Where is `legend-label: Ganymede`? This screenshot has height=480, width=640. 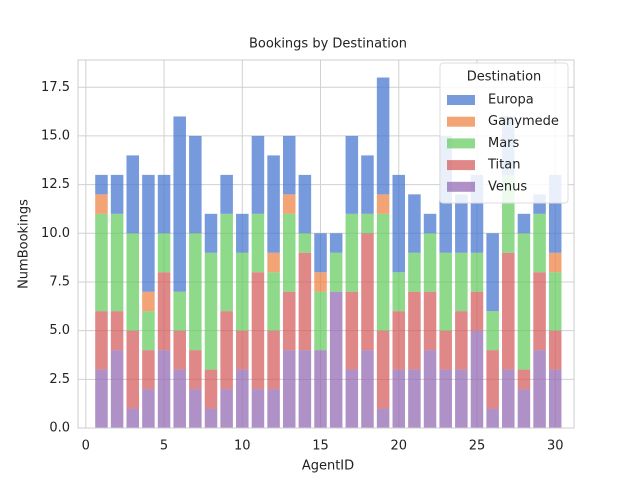
legend-label: Ganymede is located at coordinates (523, 121).